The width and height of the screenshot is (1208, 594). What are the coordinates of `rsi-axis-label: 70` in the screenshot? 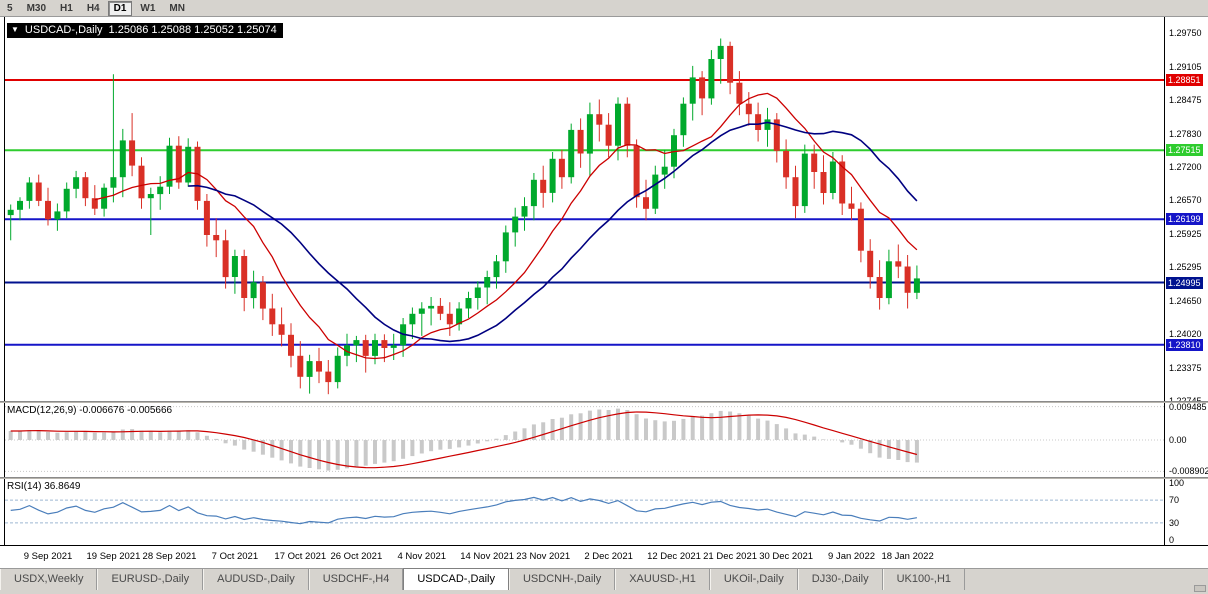 It's located at (1174, 500).